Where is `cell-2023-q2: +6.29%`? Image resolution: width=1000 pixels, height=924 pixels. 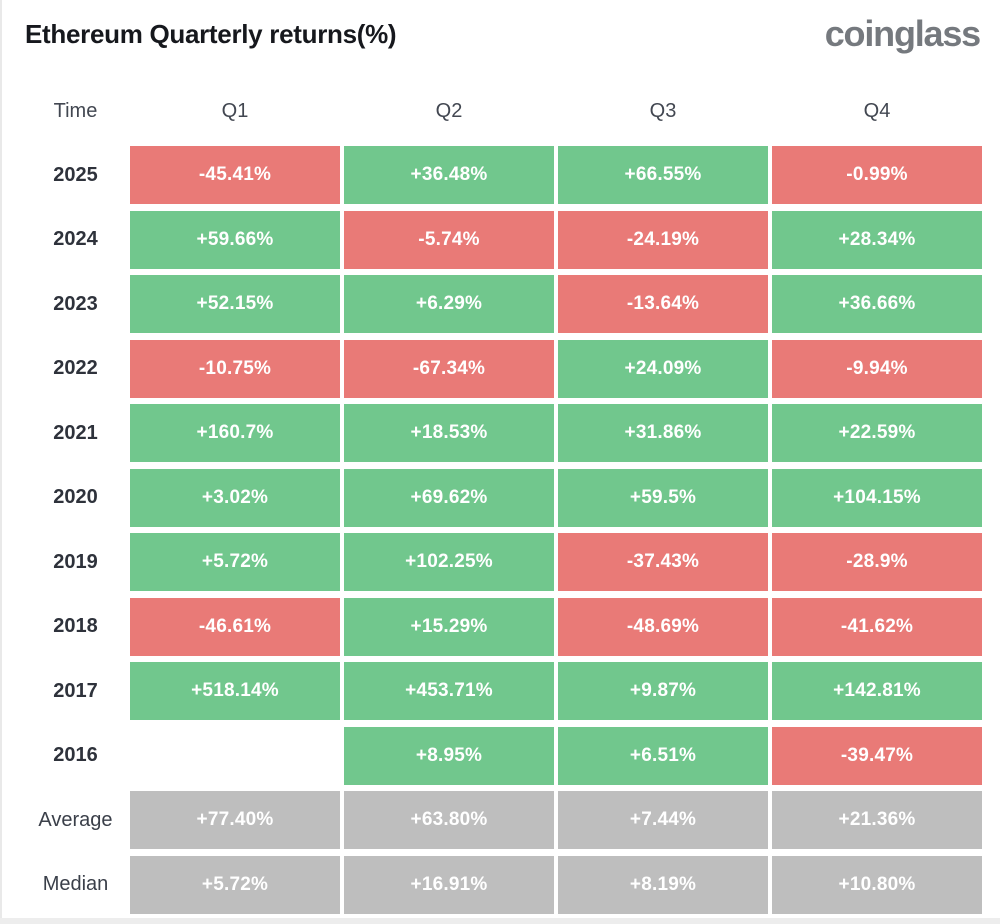 cell-2023-q2: +6.29% is located at coordinates (449, 304).